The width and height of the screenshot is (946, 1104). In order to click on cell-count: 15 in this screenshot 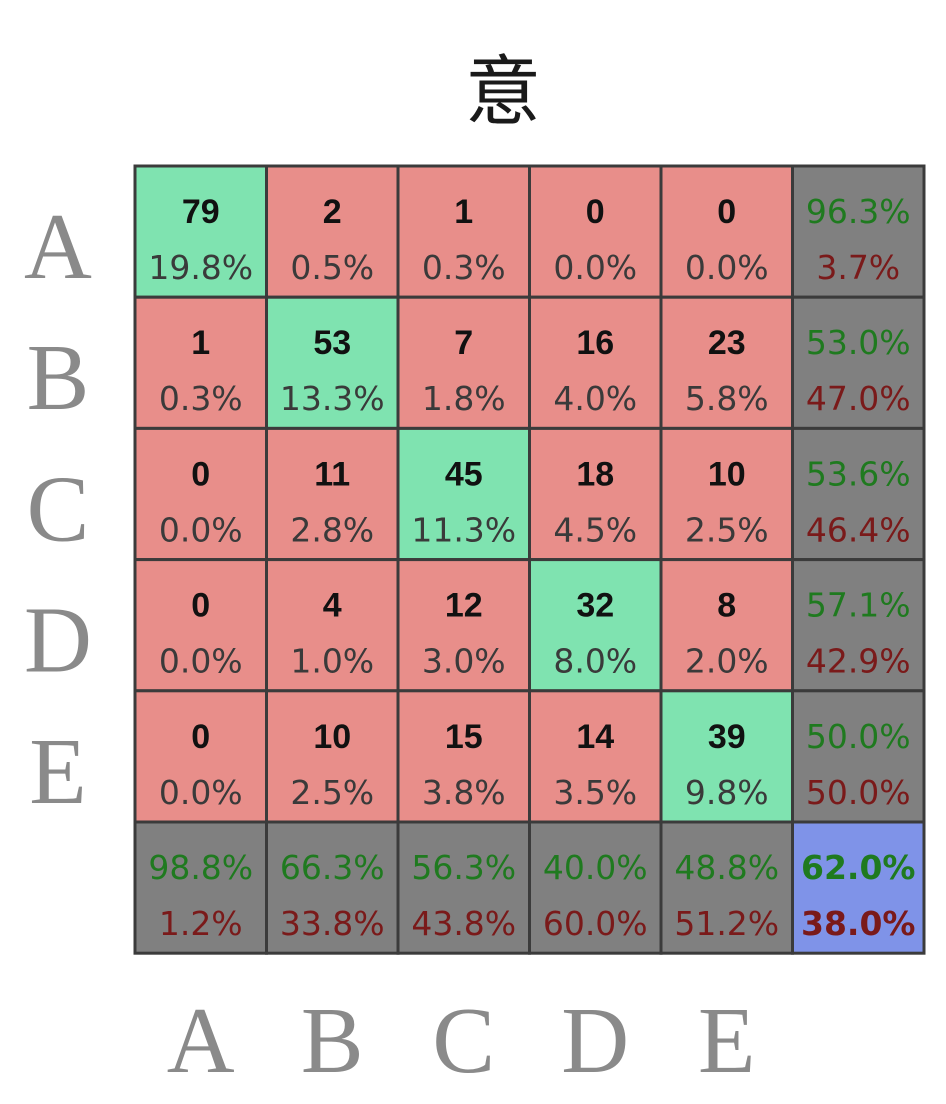, I will do `click(464, 737)`.